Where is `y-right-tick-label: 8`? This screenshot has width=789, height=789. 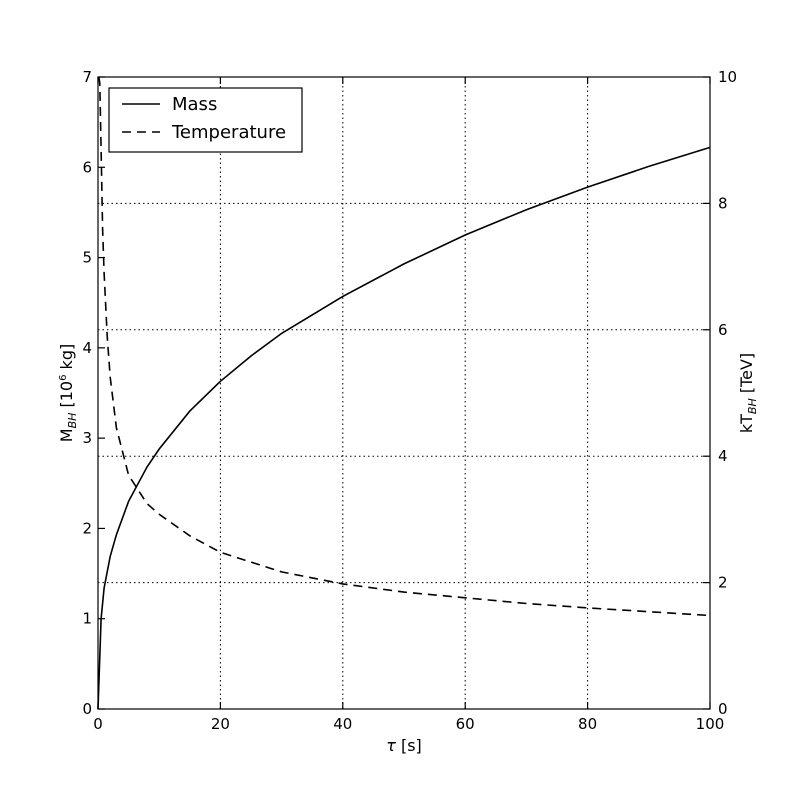 y-right-tick-label: 8 is located at coordinates (723, 203).